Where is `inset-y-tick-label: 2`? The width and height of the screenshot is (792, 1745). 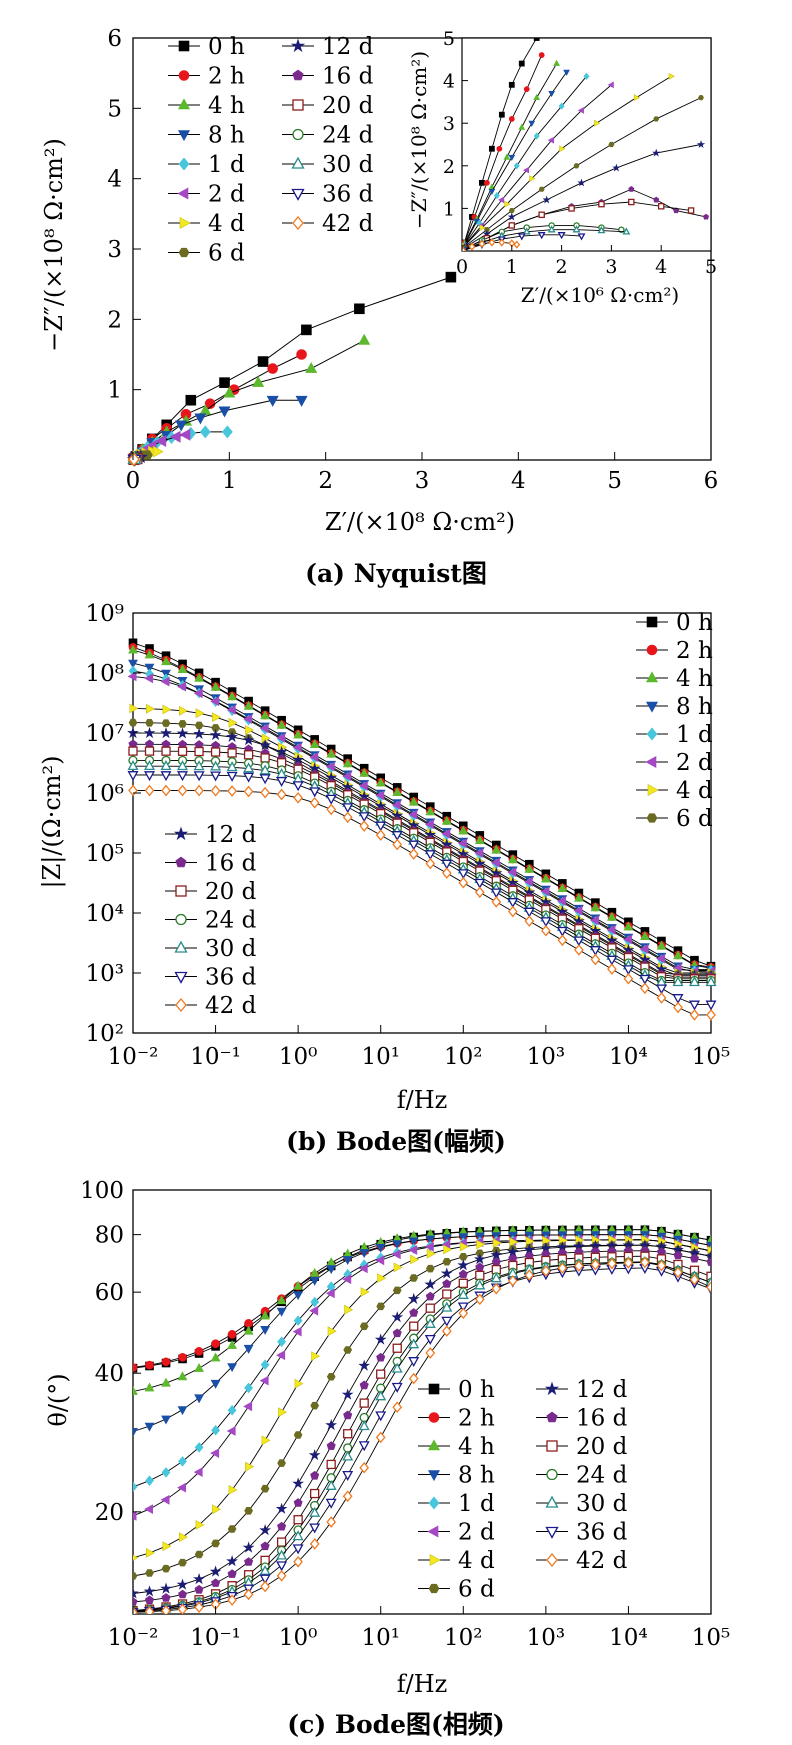 inset-y-tick-label: 2 is located at coordinates (449, 167).